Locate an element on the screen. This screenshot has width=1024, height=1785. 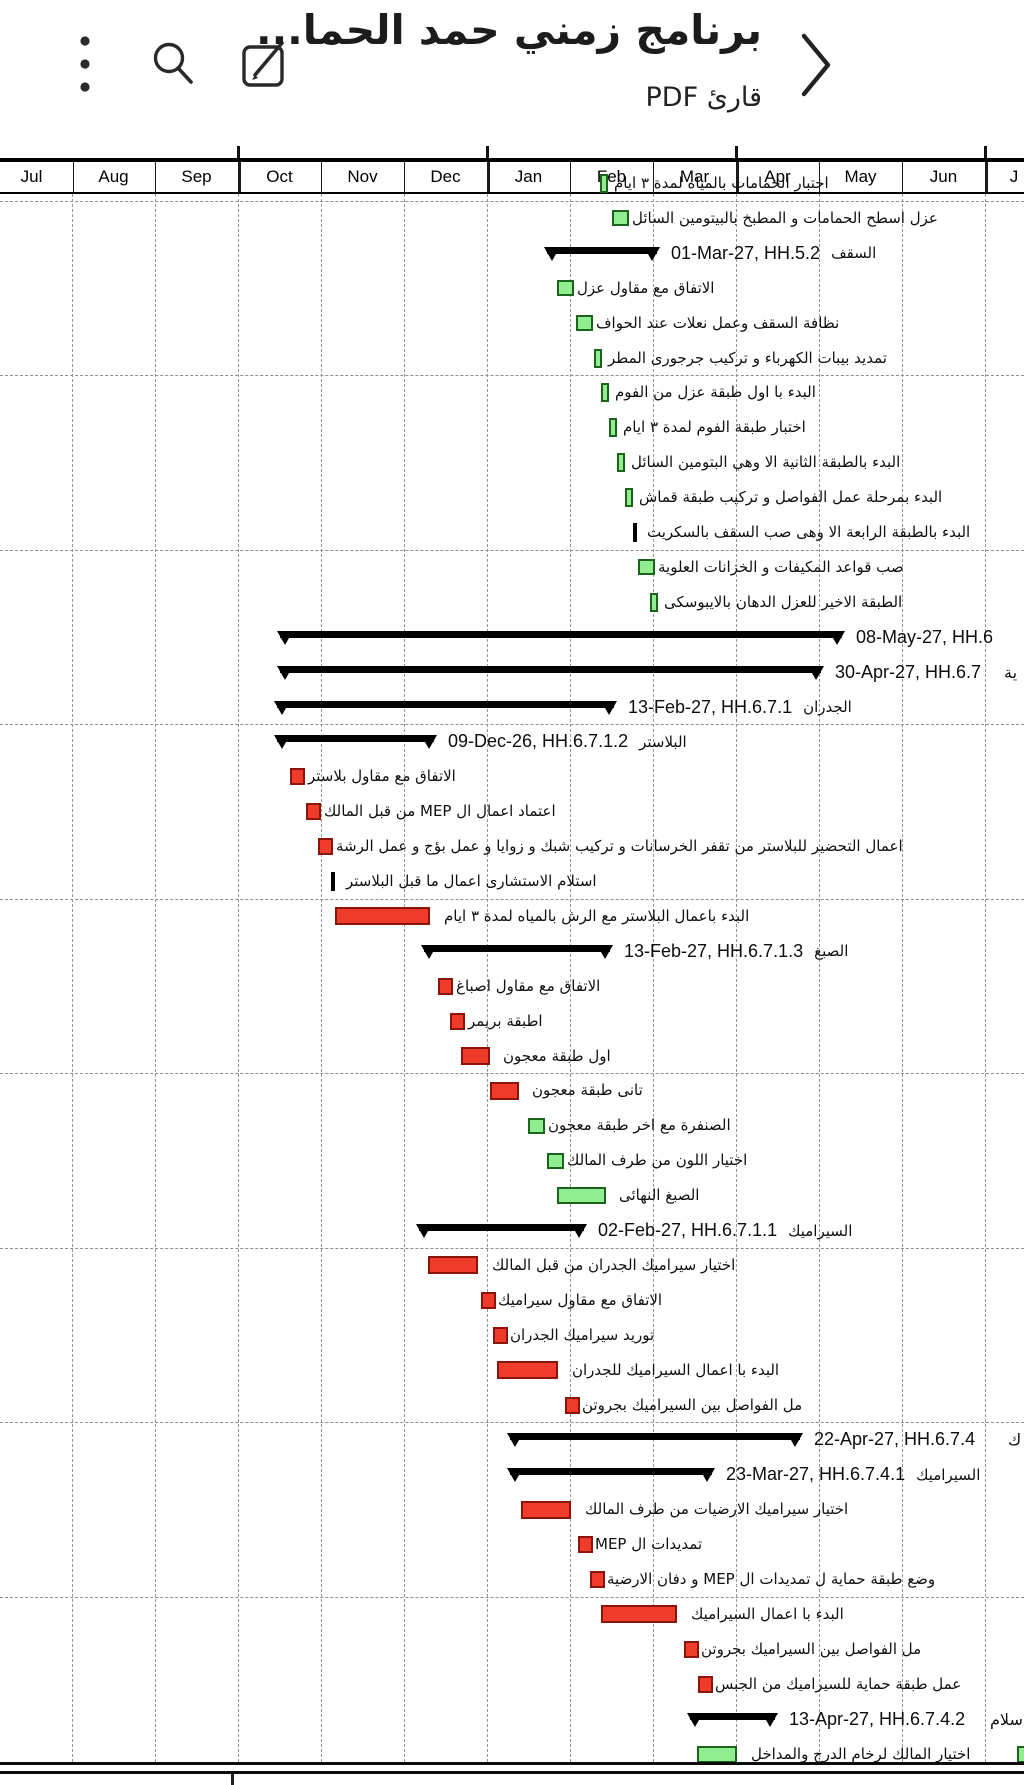
month-header-cell: Aug is located at coordinates (114, 177).